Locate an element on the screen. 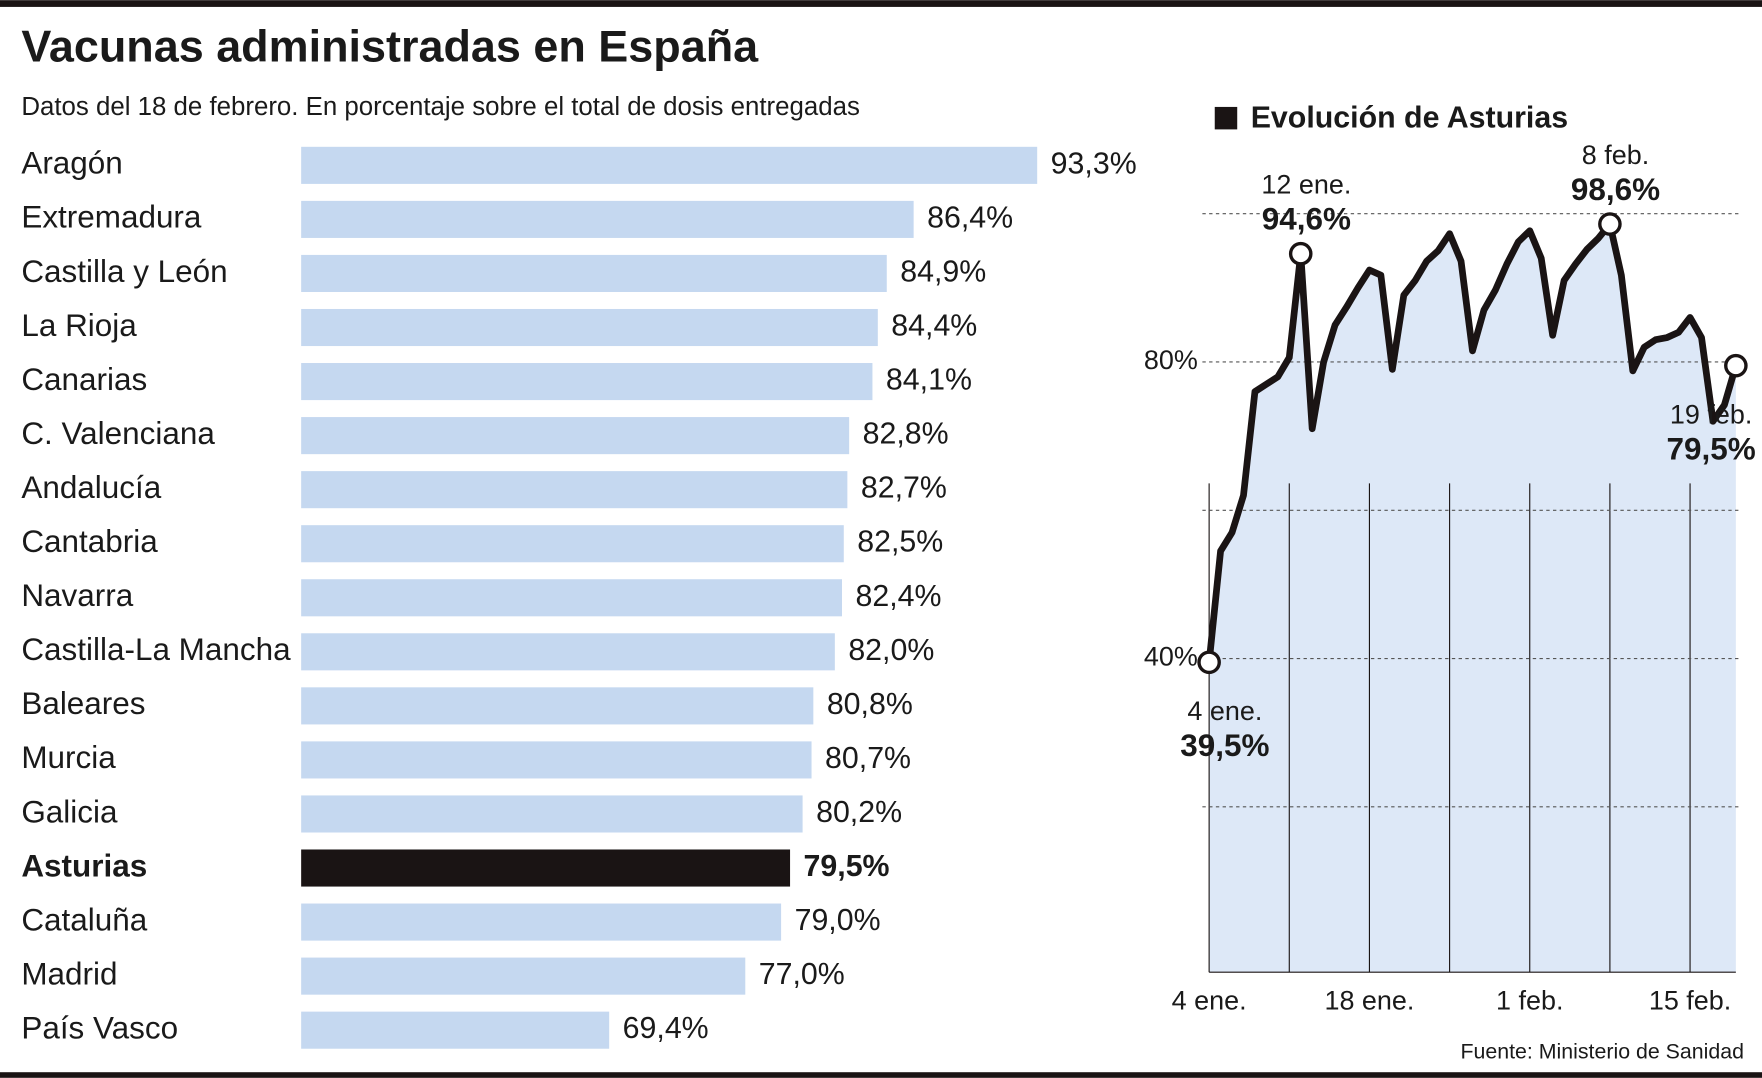 Image resolution: width=1762 pixels, height=1078 pixels. point-date: 8 feb. is located at coordinates (1615, 155).